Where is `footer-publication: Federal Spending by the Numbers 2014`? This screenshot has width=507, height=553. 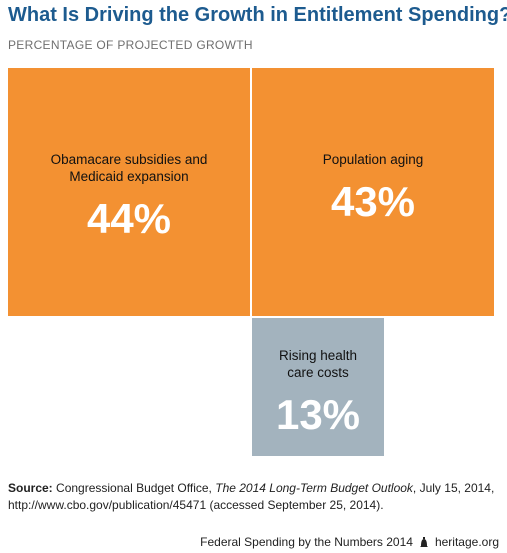 footer-publication: Federal Spending by the Numbers 2014 is located at coordinates (306, 542).